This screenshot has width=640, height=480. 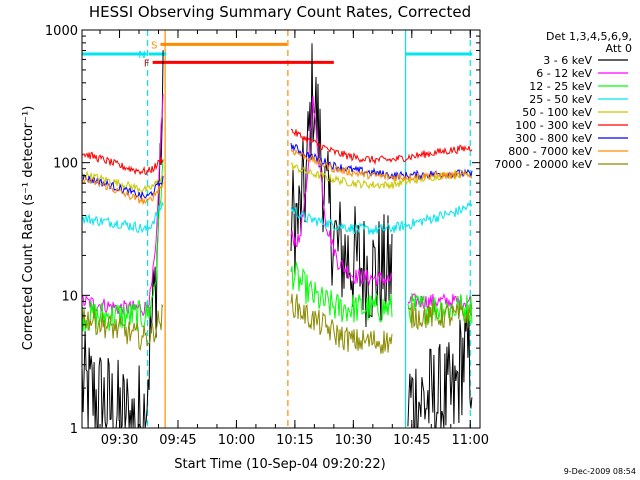 I want to click on legend-label-5: 100 - 300 keV, so click(x=553, y=125).